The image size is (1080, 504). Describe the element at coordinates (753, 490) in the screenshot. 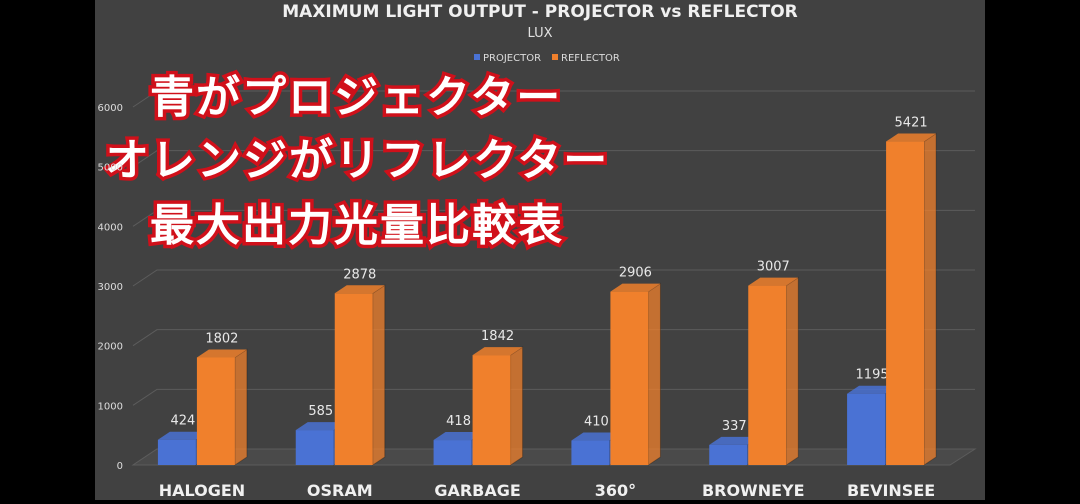

I see `x-tick-label: BROWNEYE` at that location.